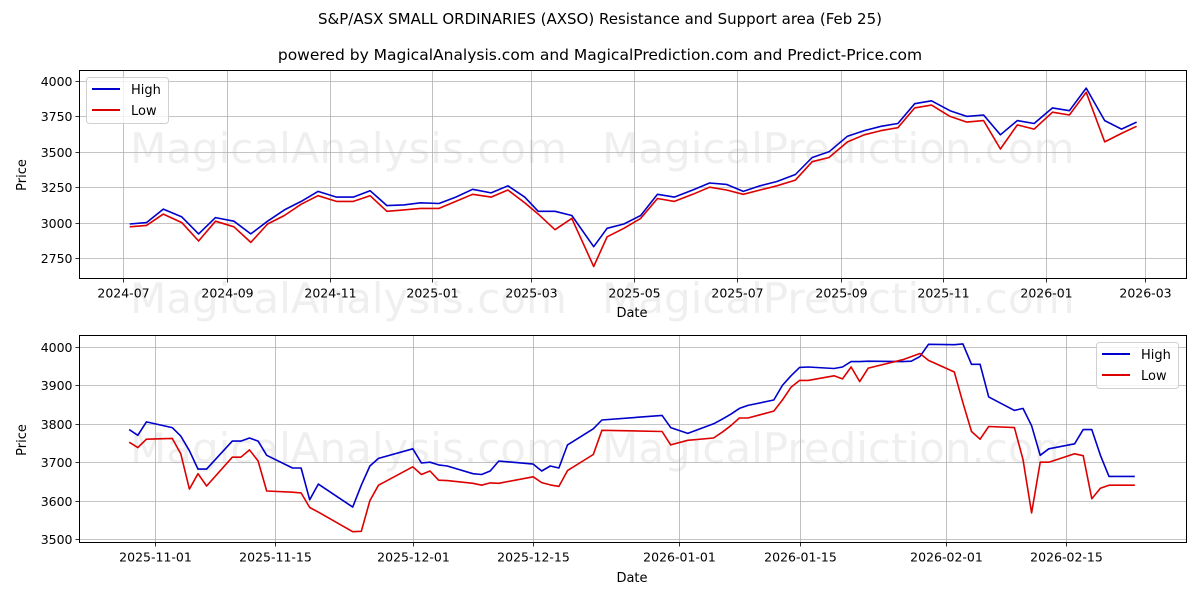 This screenshot has height=600, width=1200. What do you see at coordinates (348, 448) in the screenshot?
I see `watermark-bottom-left: MagicalAnalysis.com` at bounding box center [348, 448].